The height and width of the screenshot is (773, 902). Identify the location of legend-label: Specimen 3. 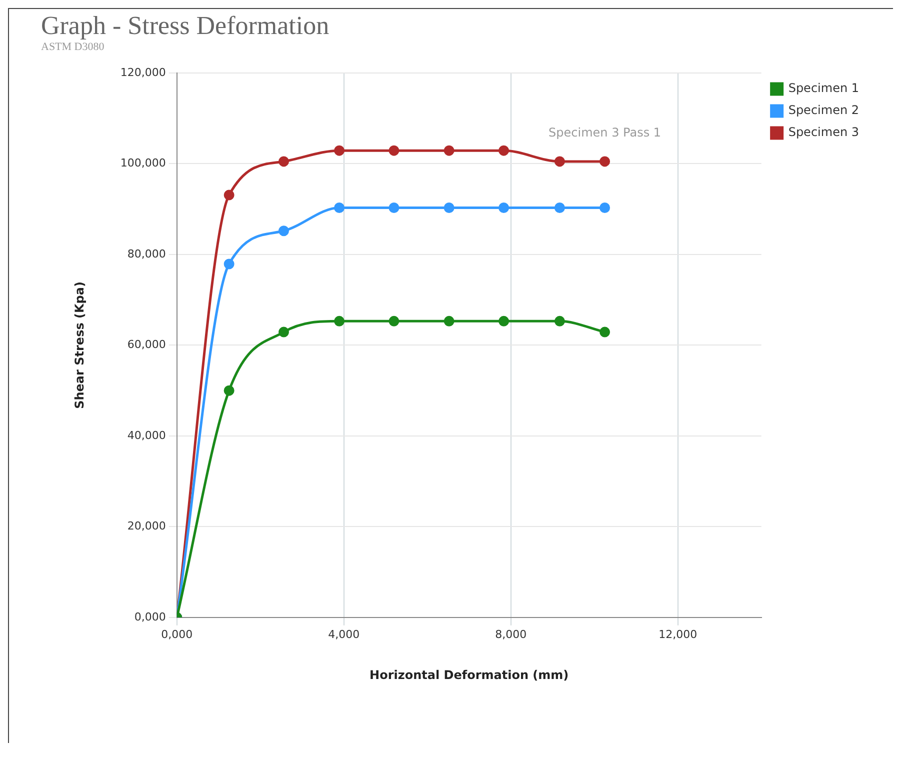
(824, 132).